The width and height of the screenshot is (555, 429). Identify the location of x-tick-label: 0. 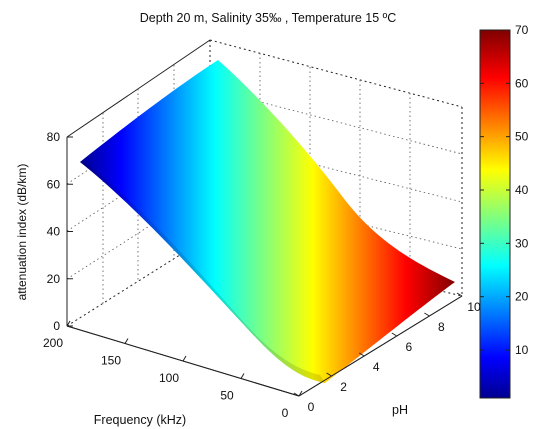
(285, 413).